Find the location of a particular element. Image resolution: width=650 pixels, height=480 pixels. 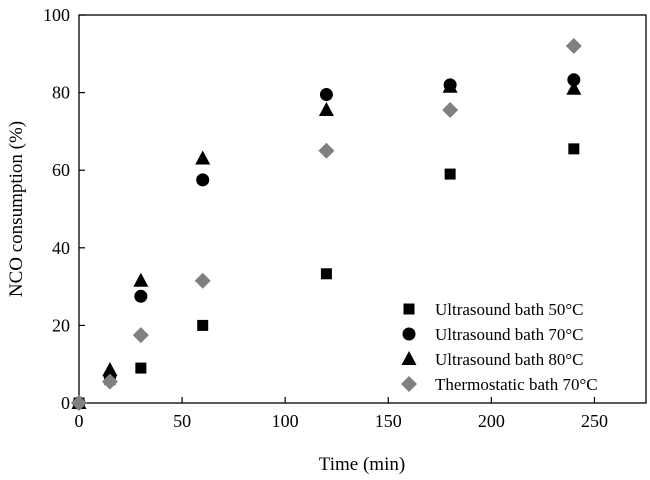

legend-marker-square is located at coordinates (409, 309).